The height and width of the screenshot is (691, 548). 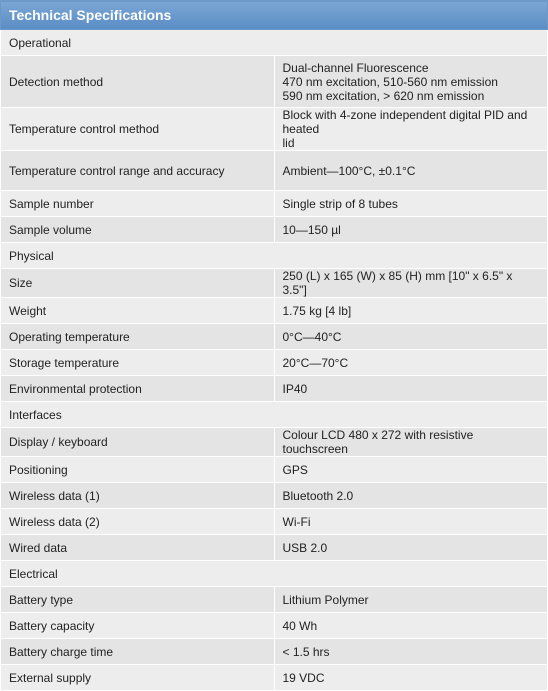 I want to click on spec-value-line: Lithium Polymer, so click(x=325, y=599).